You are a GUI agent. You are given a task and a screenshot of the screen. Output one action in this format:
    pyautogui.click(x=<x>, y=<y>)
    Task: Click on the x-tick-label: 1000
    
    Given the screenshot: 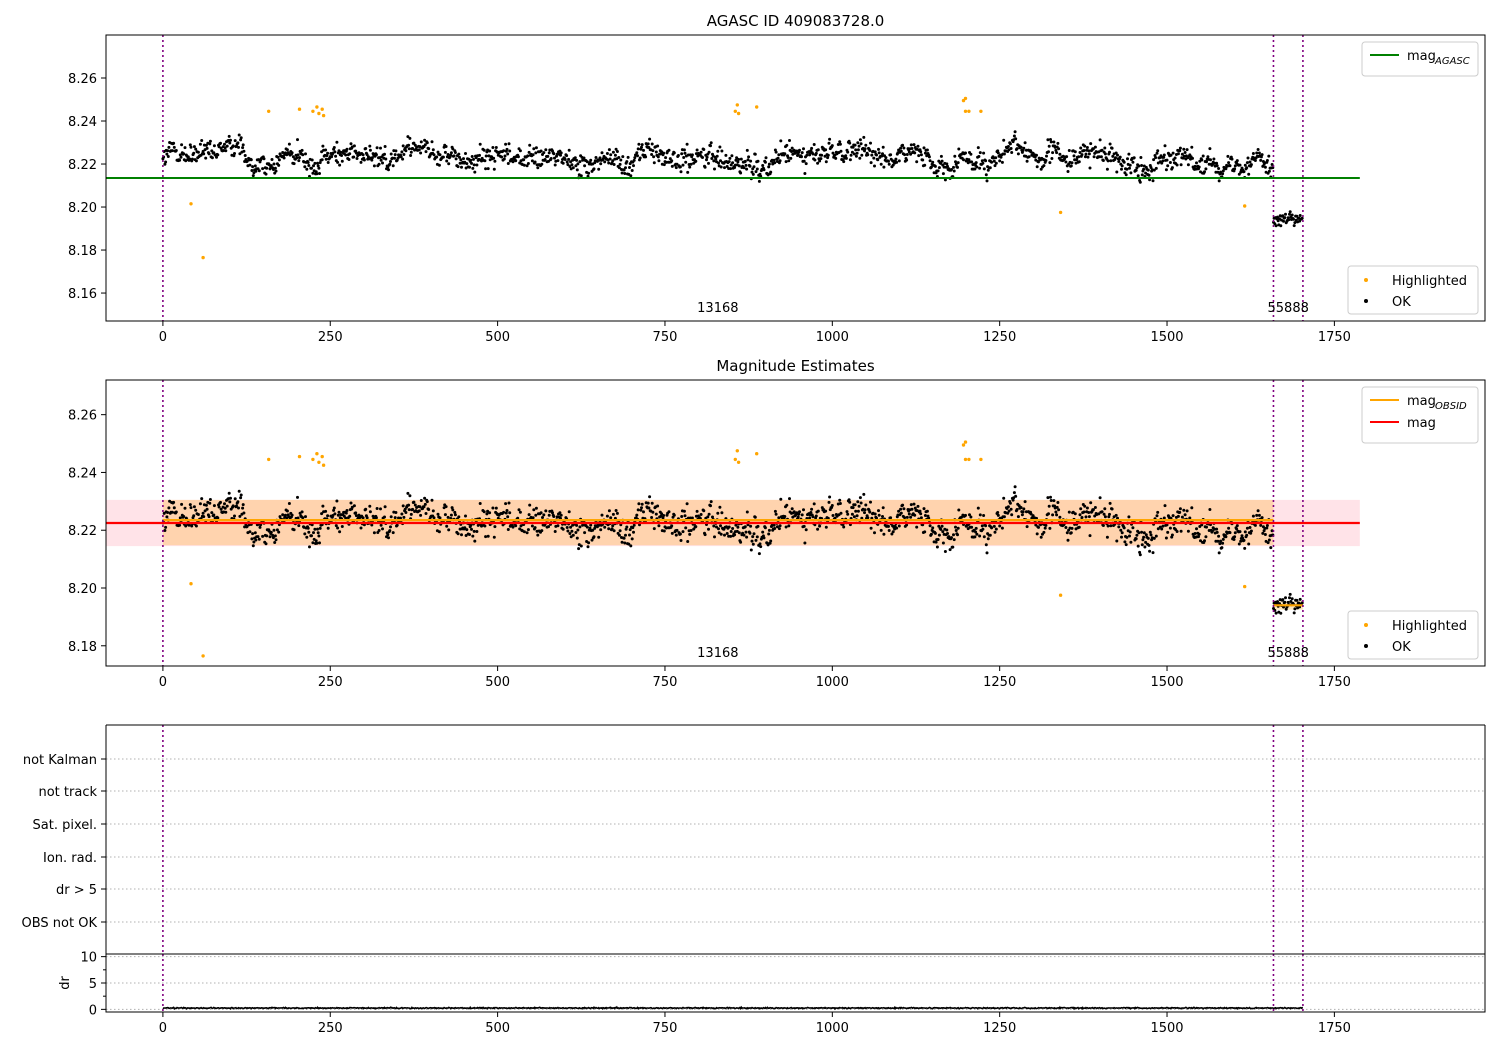 What is the action you would take?
    pyautogui.click(x=832, y=337)
    